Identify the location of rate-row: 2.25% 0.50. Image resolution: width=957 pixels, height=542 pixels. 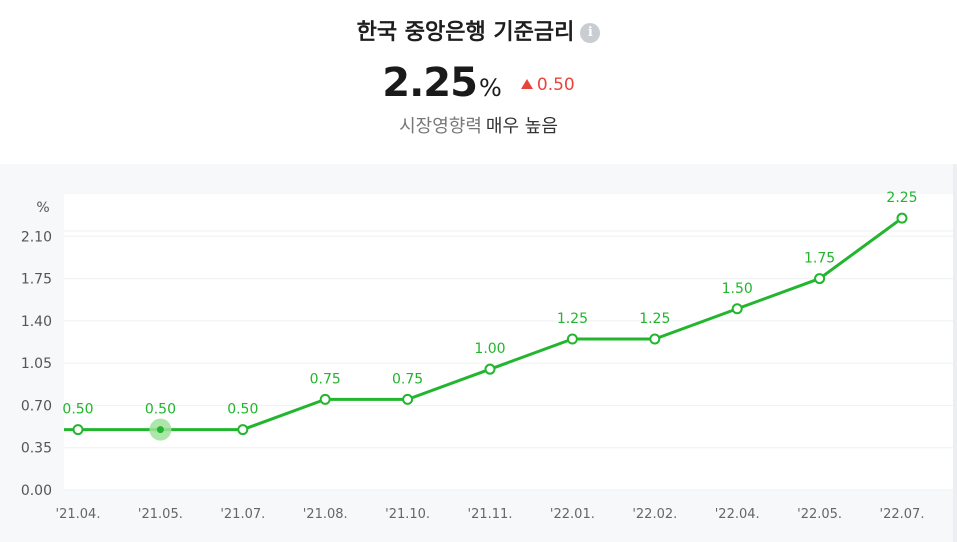
(478, 83).